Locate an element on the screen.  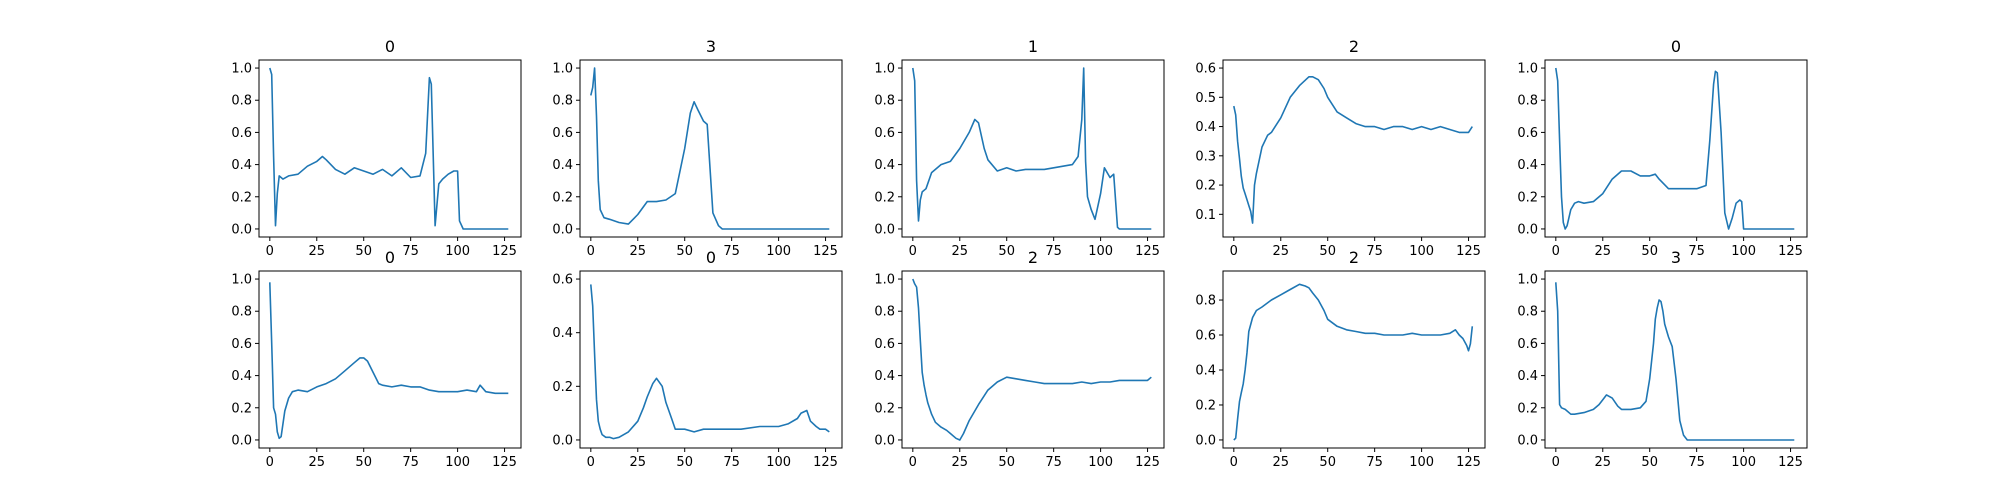
subplot-title: 3 is located at coordinates (711, 46).